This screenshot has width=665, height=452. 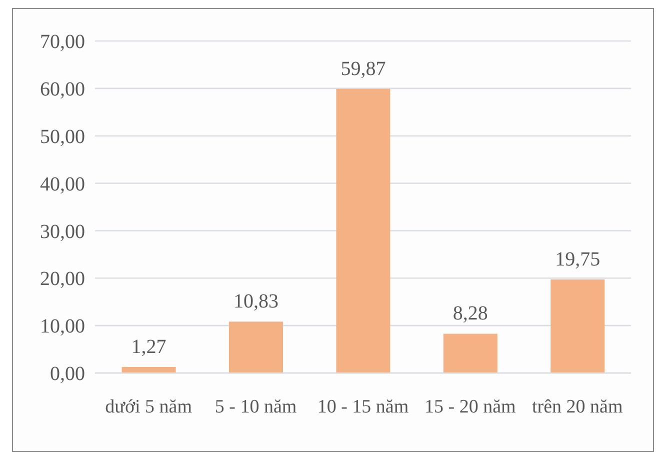 What do you see at coordinates (62, 137) in the screenshot?
I see `y-tick-label: 50,00` at bounding box center [62, 137].